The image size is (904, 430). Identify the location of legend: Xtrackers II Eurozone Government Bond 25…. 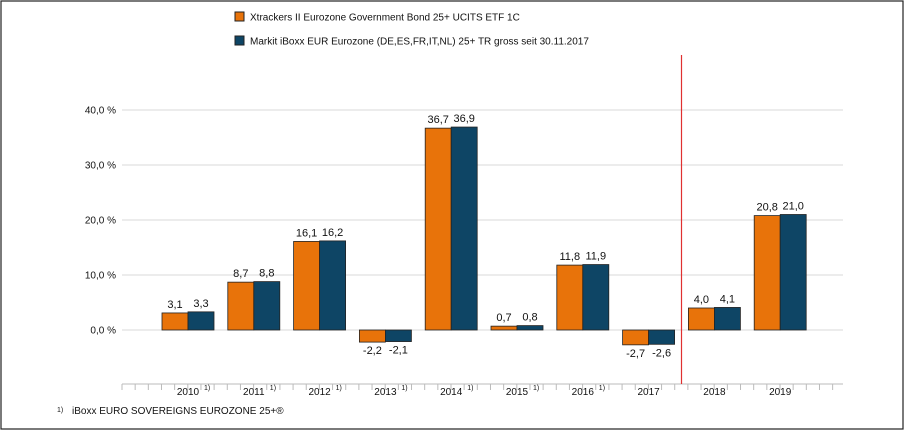
(411, 29).